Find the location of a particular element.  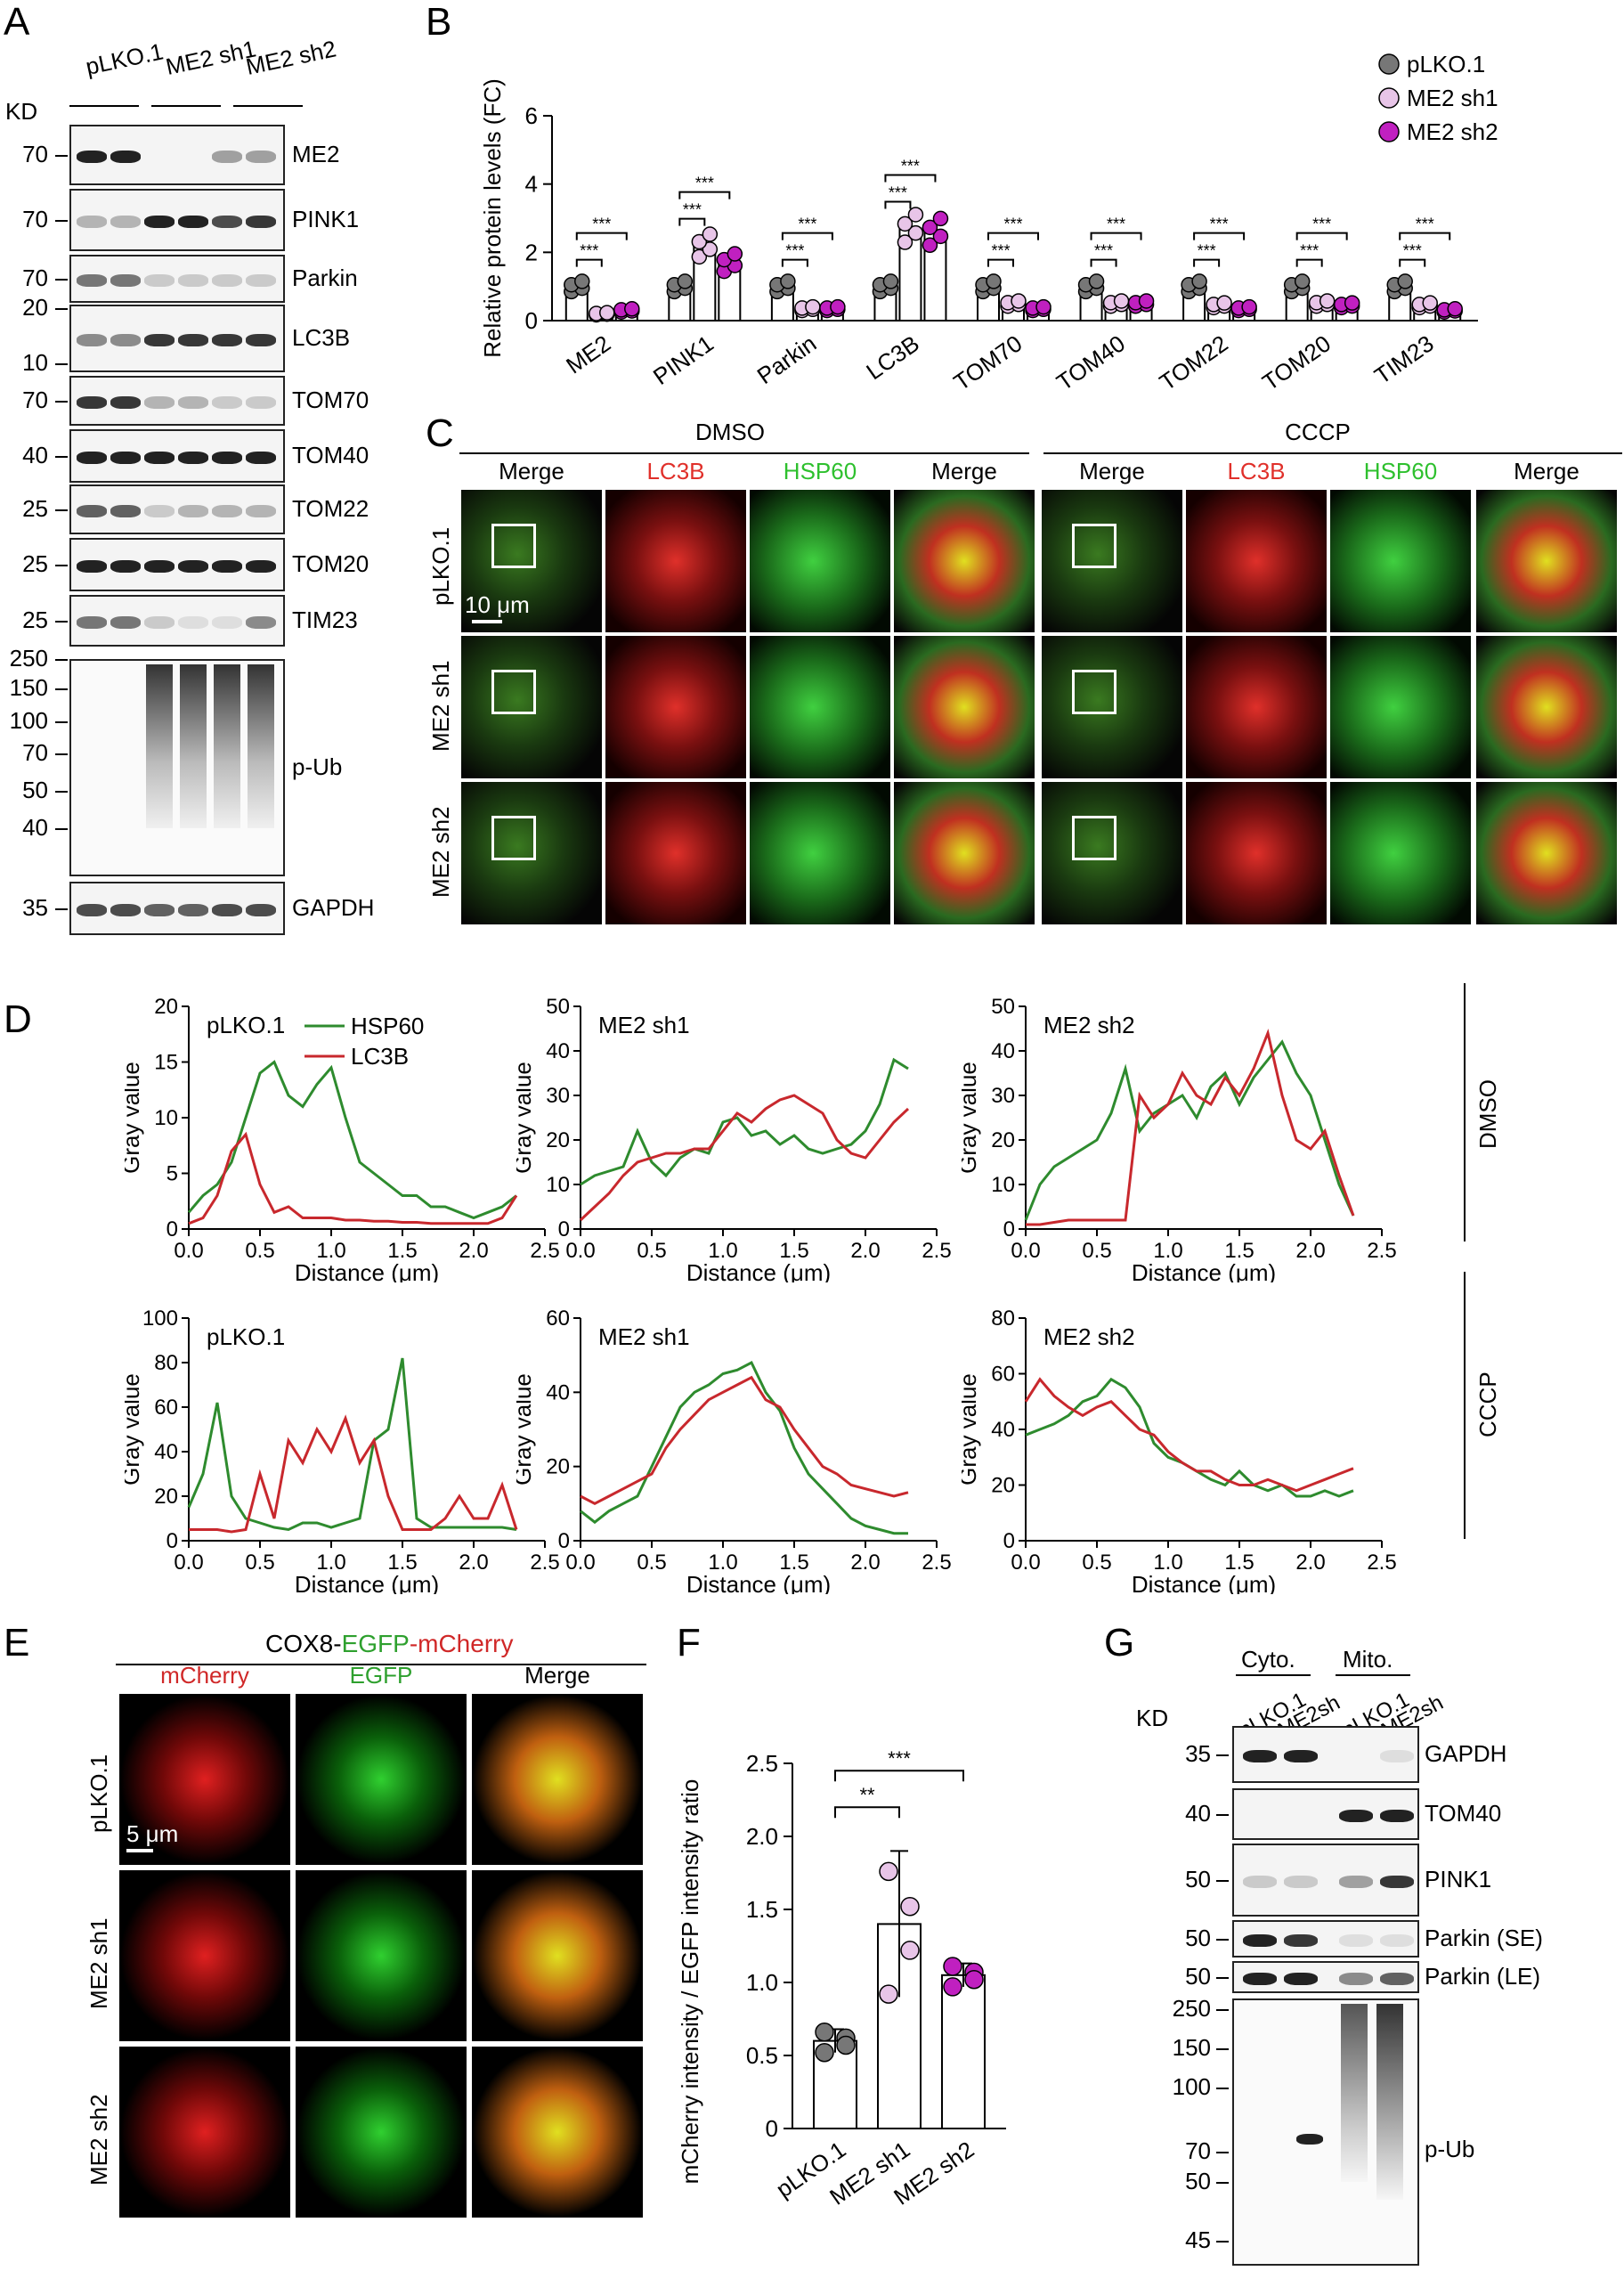

d-legend-label-1: LC3B is located at coordinates (380, 1056).